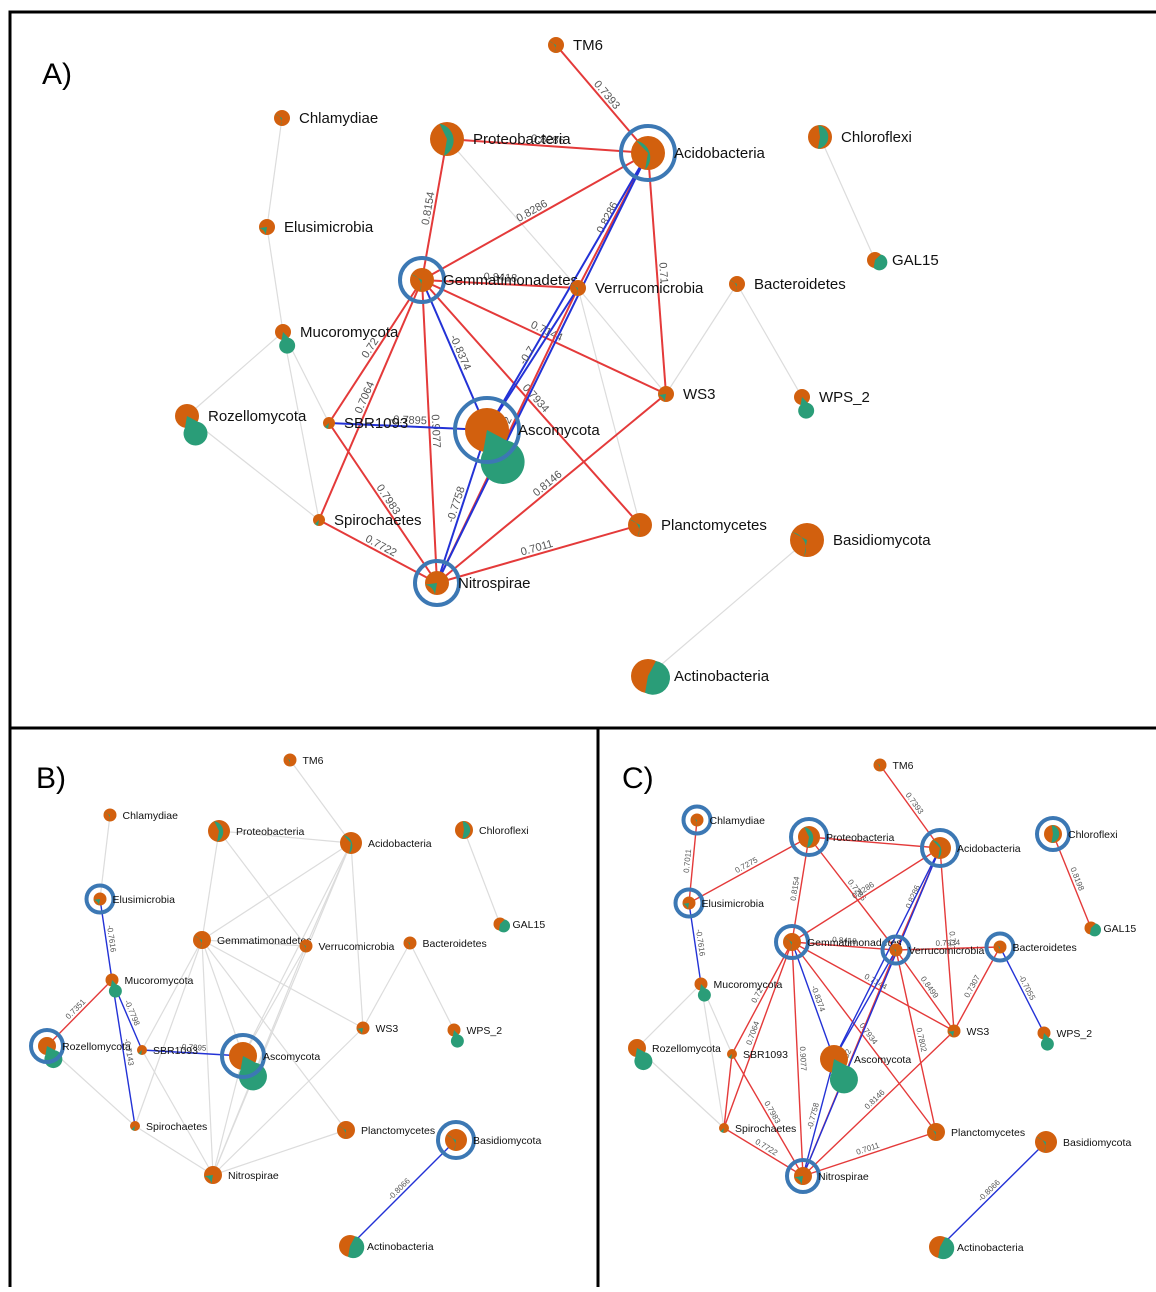  Describe the element at coordinates (172, 995) in the screenshot. I see `edge-gemmatimonadetes-sbr1093` at that location.